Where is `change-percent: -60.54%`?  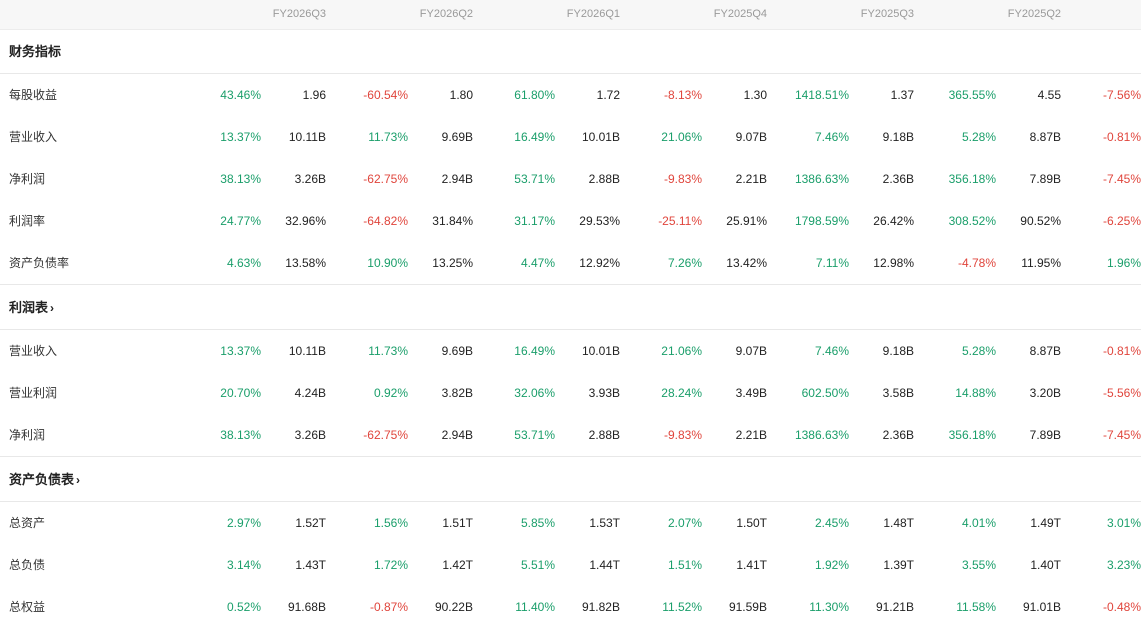 change-percent: -60.54% is located at coordinates (385, 95).